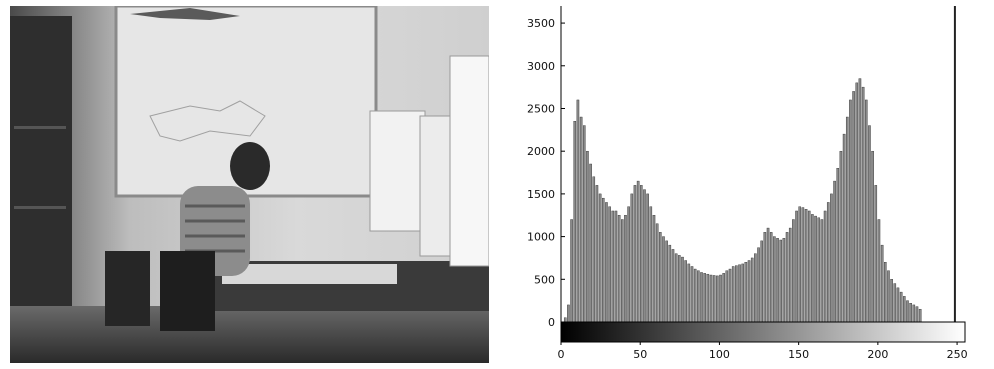  What do you see at coordinates (541, 194) in the screenshot?
I see `y-tick-label: 1500` at bounding box center [541, 194].